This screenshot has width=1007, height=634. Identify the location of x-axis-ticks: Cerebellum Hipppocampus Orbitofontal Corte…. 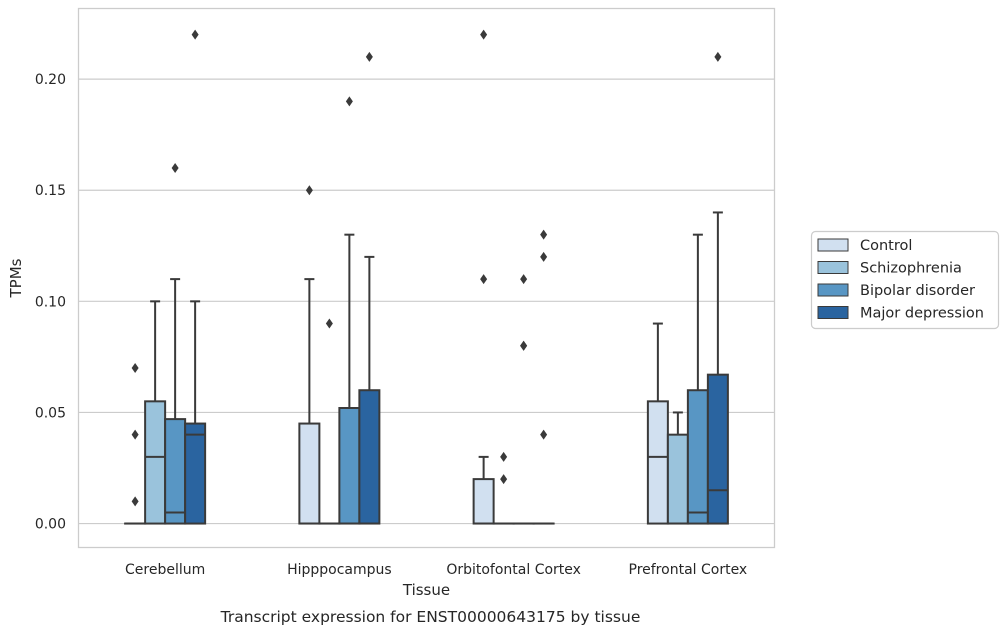
(436, 570).